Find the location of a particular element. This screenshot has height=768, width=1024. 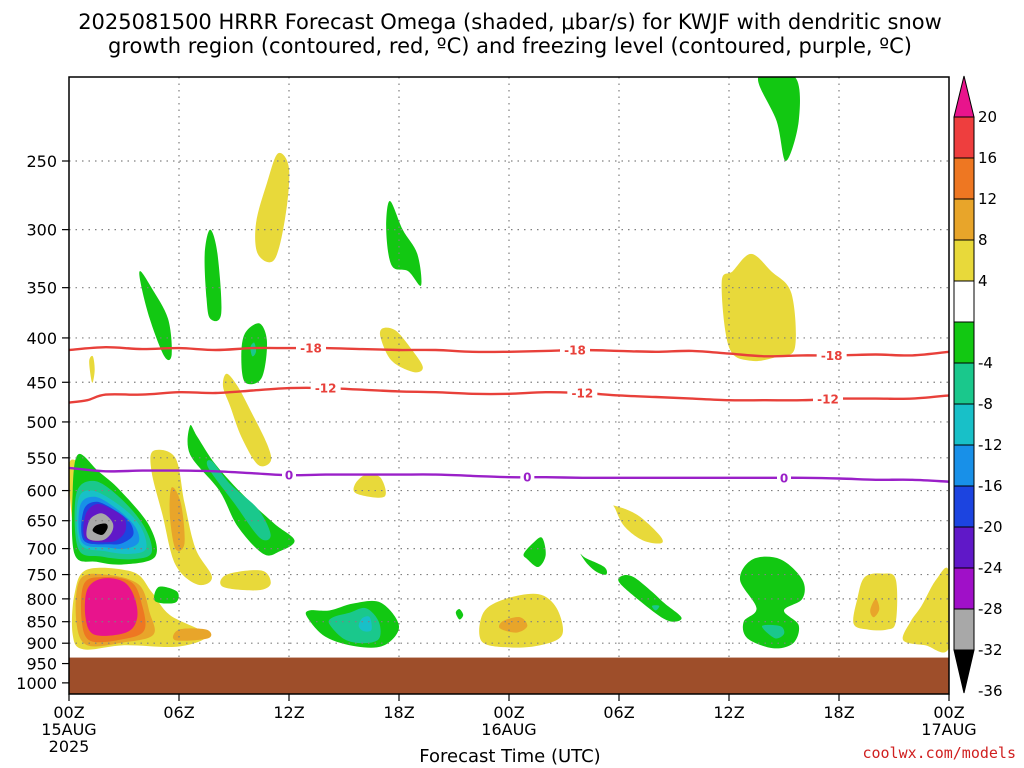

ground-below-surface is located at coordinates (509, 675).